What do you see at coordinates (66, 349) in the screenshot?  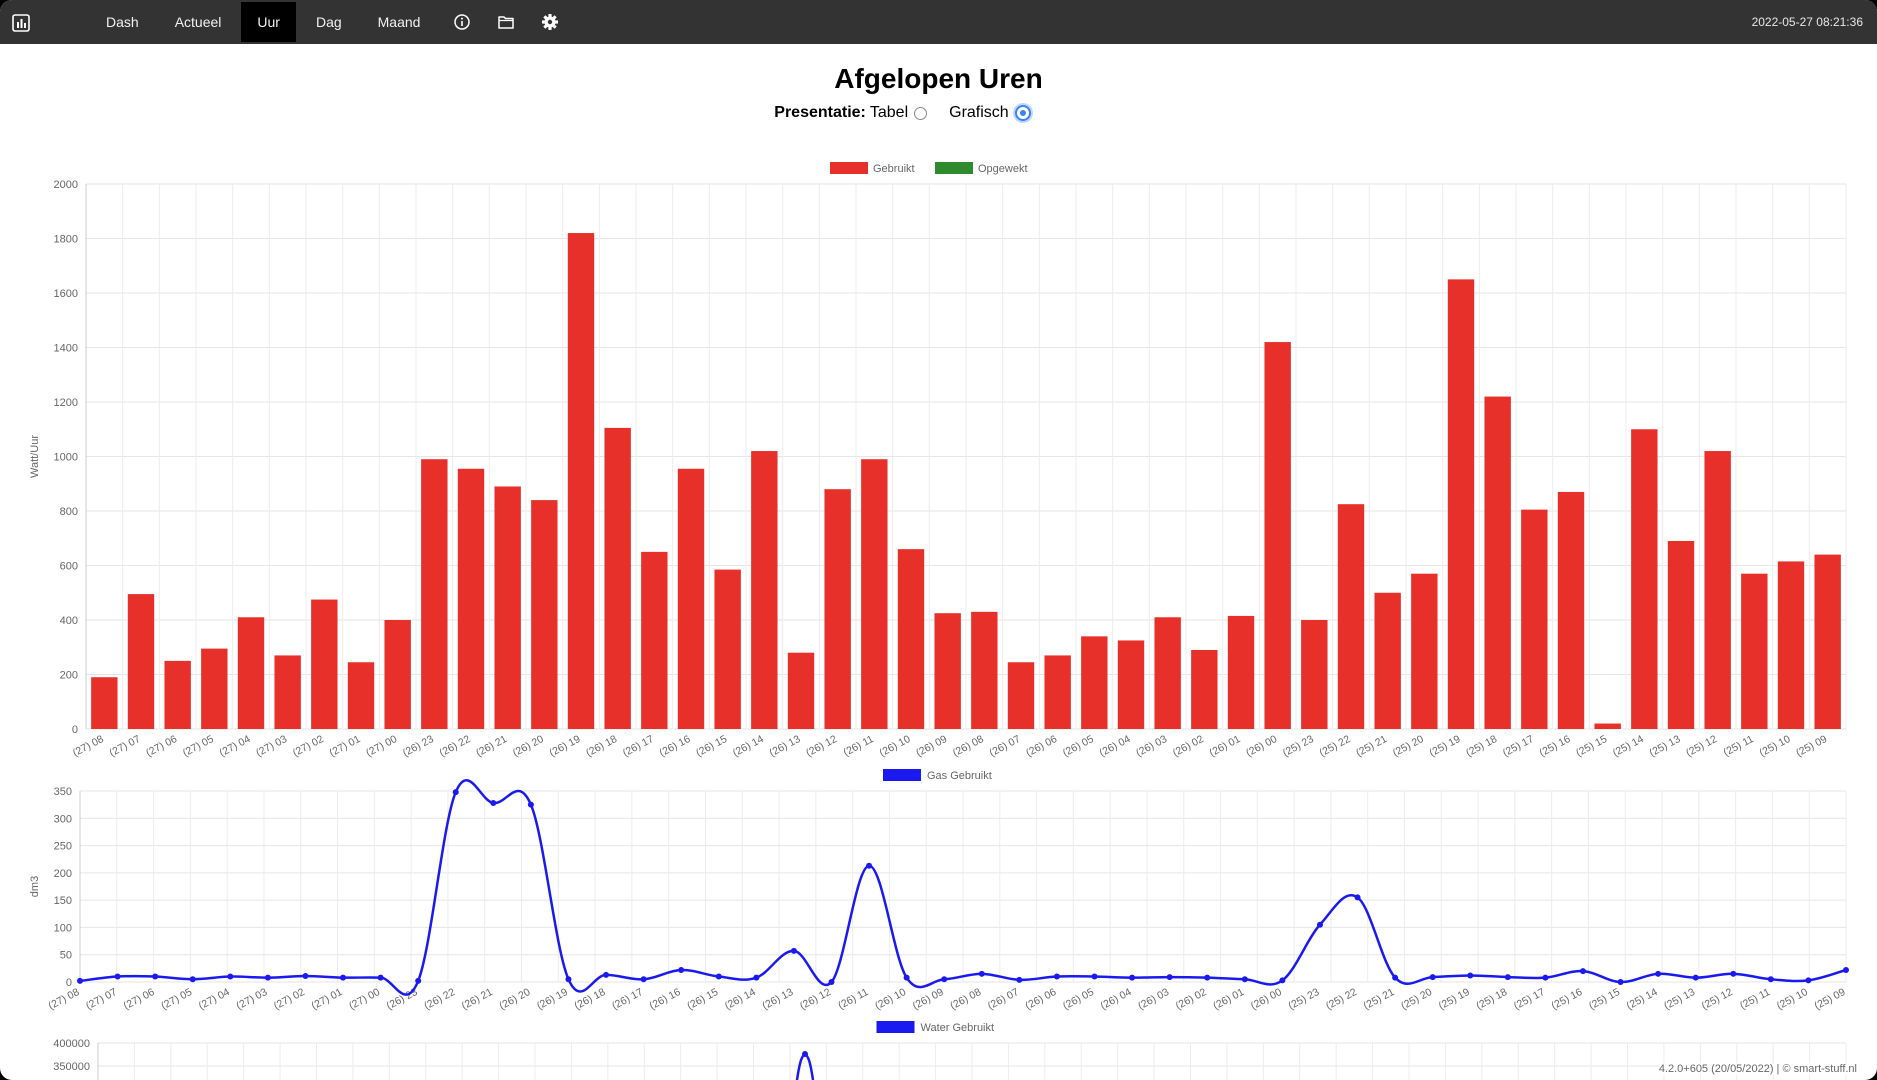 I see `y-tick-label: 1400` at bounding box center [66, 349].